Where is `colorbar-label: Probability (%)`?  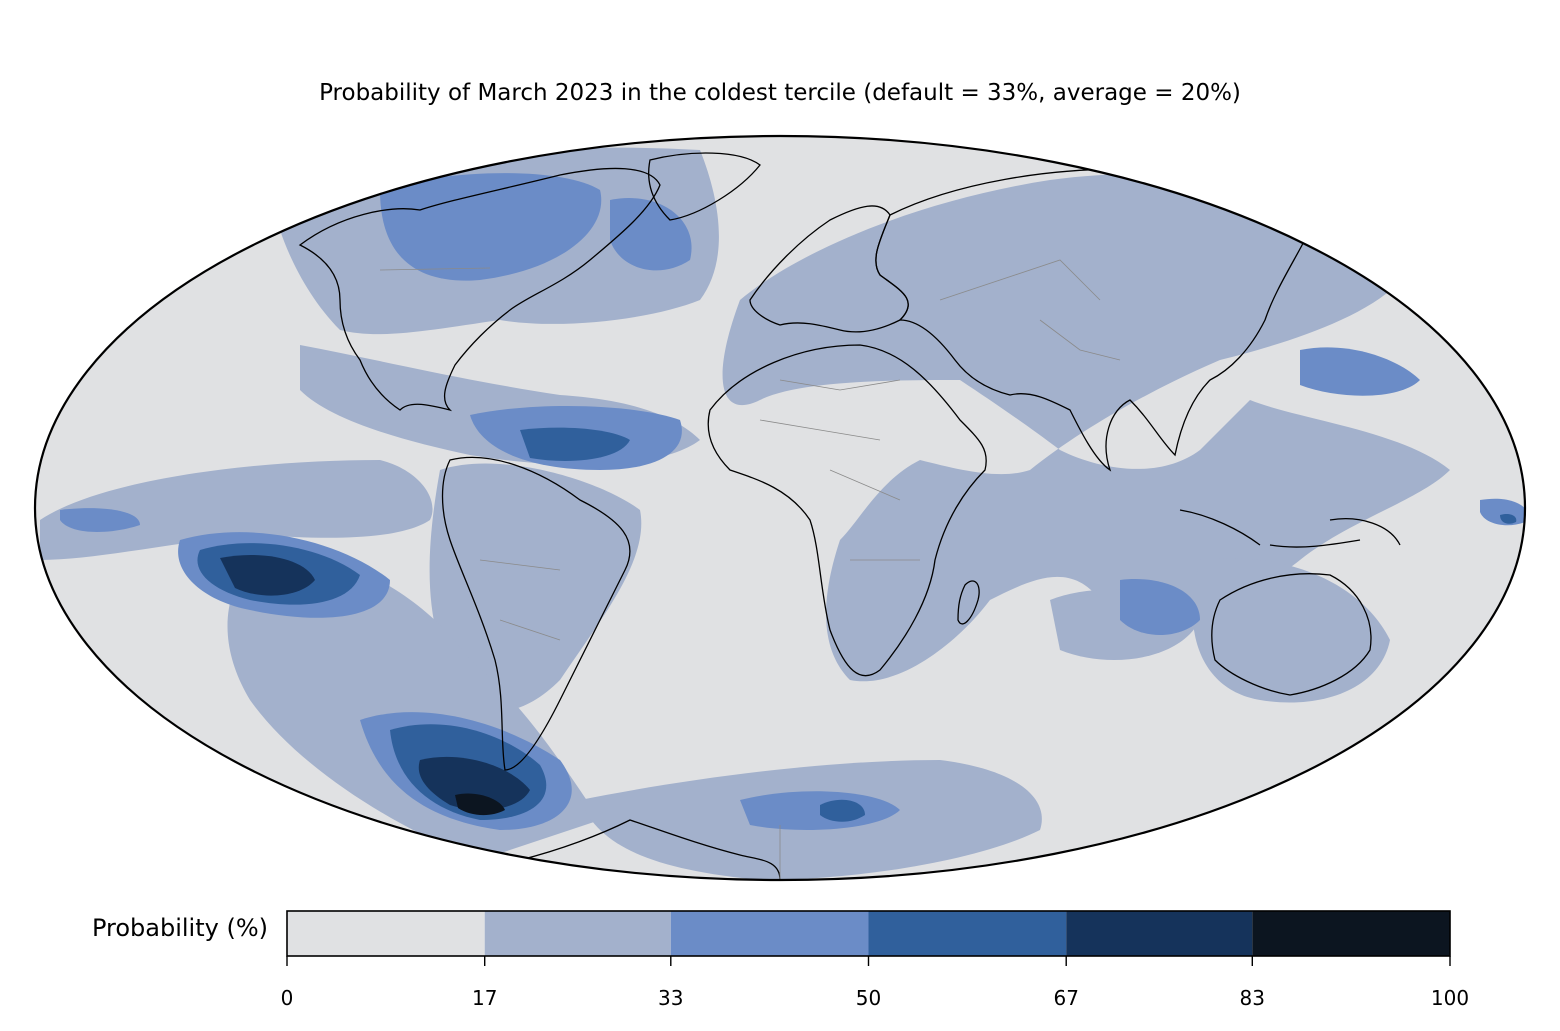
colorbar-label: Probability (%) is located at coordinates (179, 928).